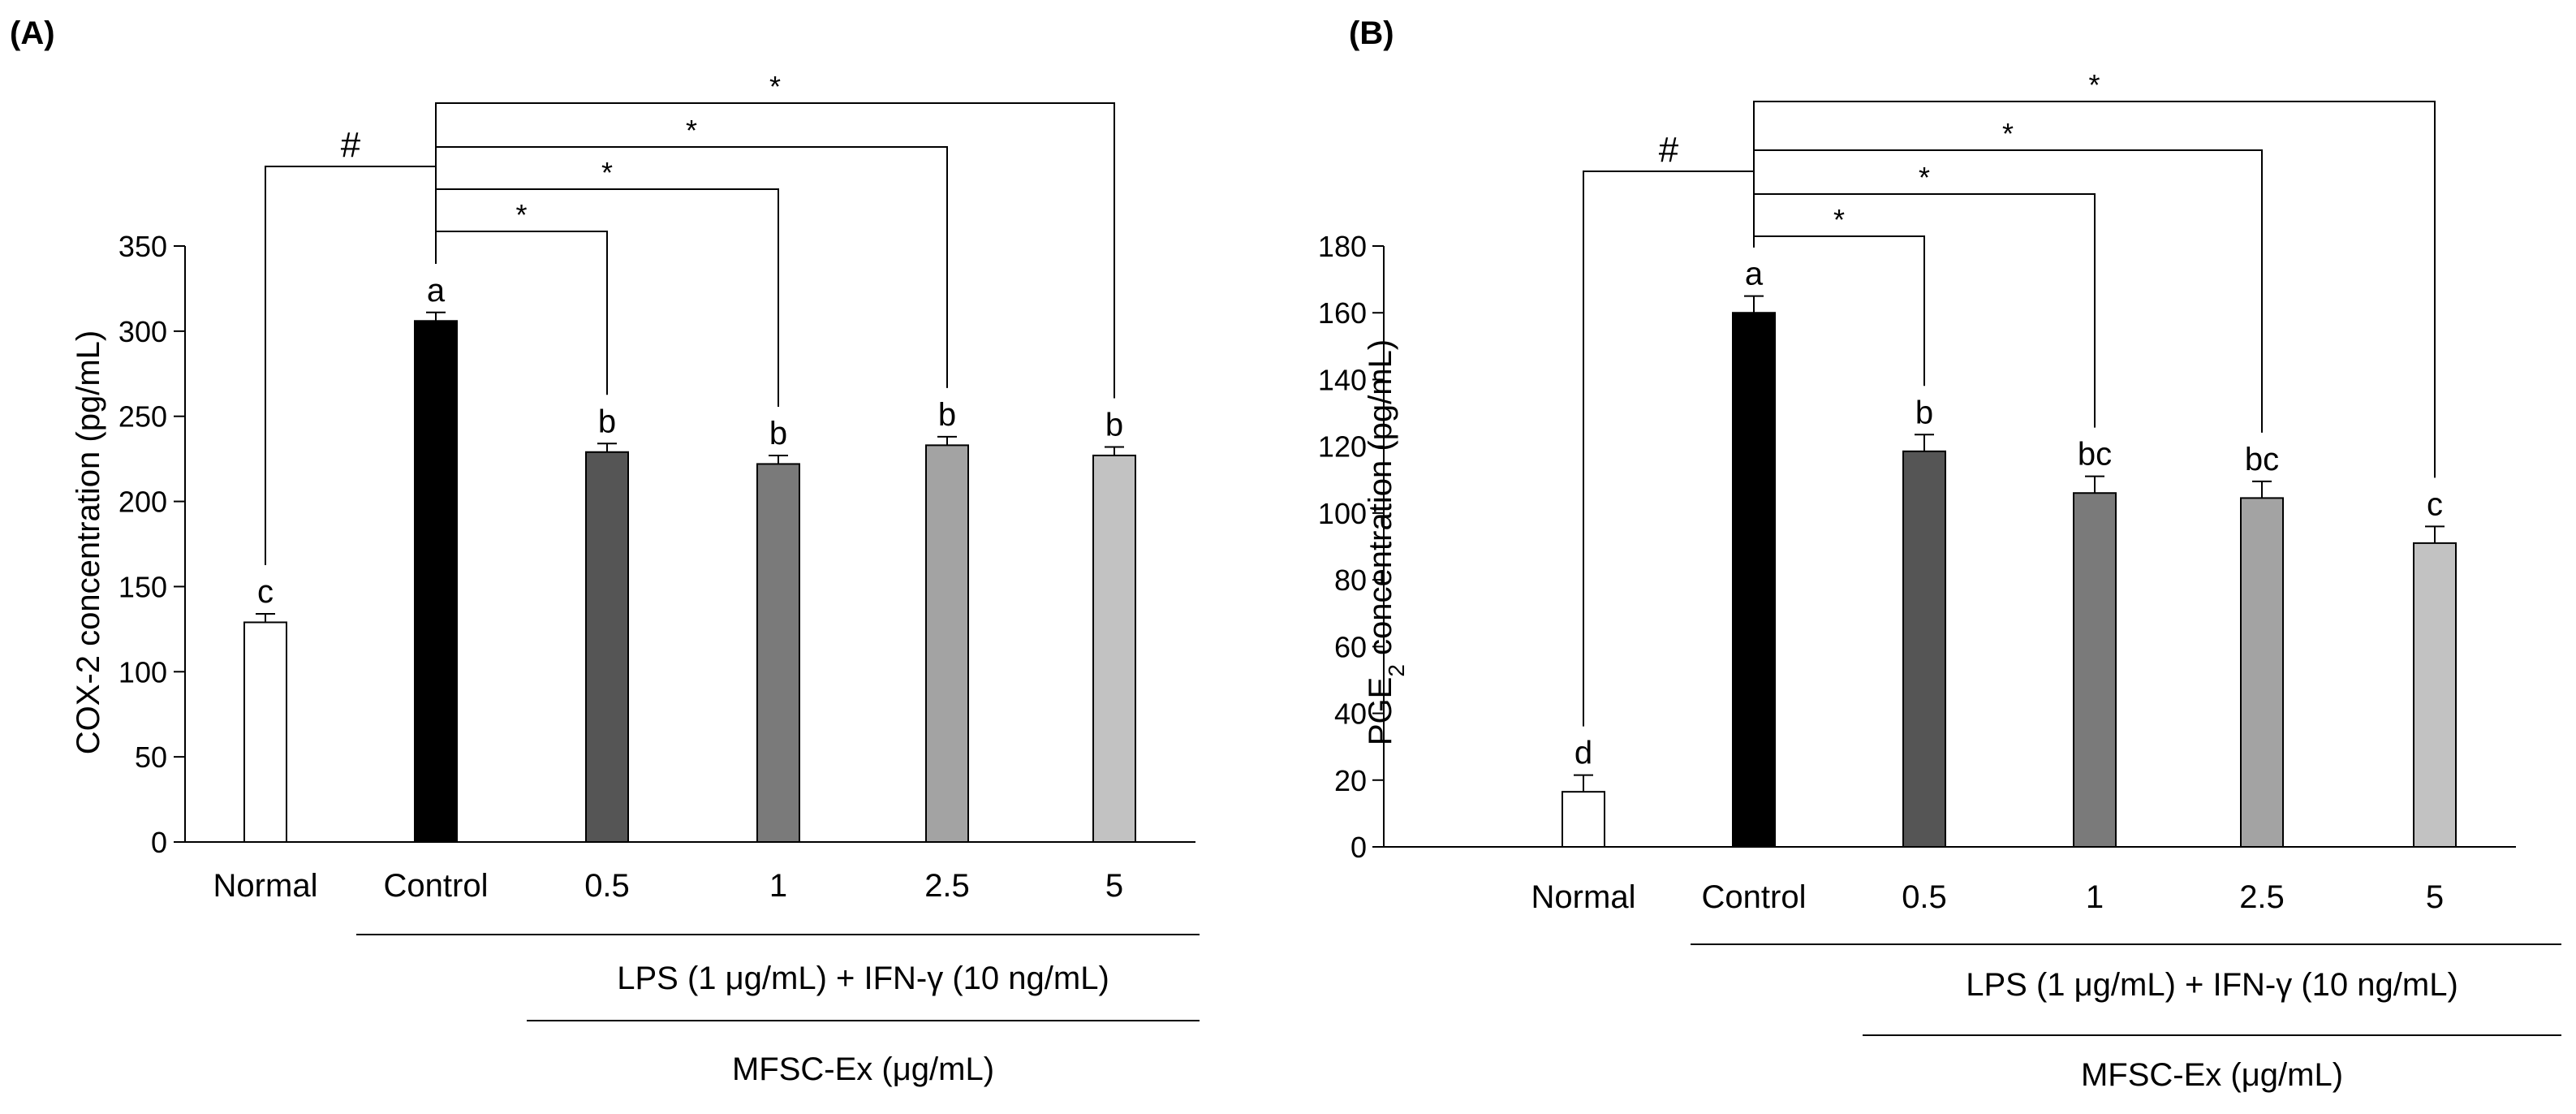  I want to click on y-tick-label: 120, so click(1343, 447).